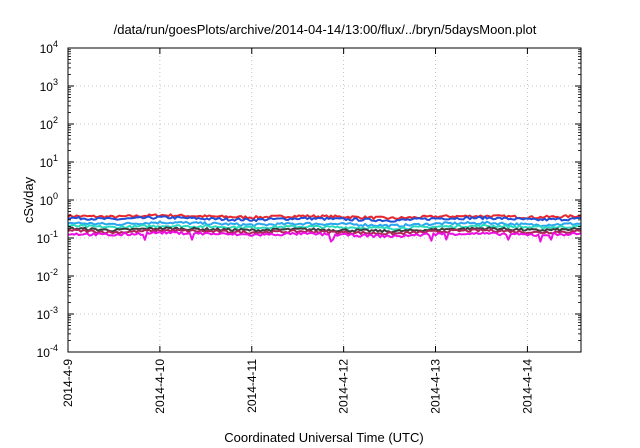 This screenshot has height=448, width=640. What do you see at coordinates (160, 386) in the screenshot?
I see `x-tick-label: 2014-4-10` at bounding box center [160, 386].